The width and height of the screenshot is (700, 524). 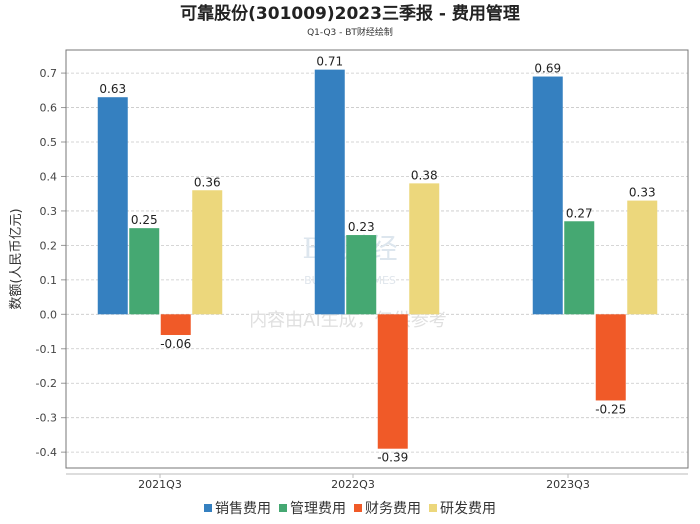 I want to click on data-label: 0.27, so click(x=579, y=213).